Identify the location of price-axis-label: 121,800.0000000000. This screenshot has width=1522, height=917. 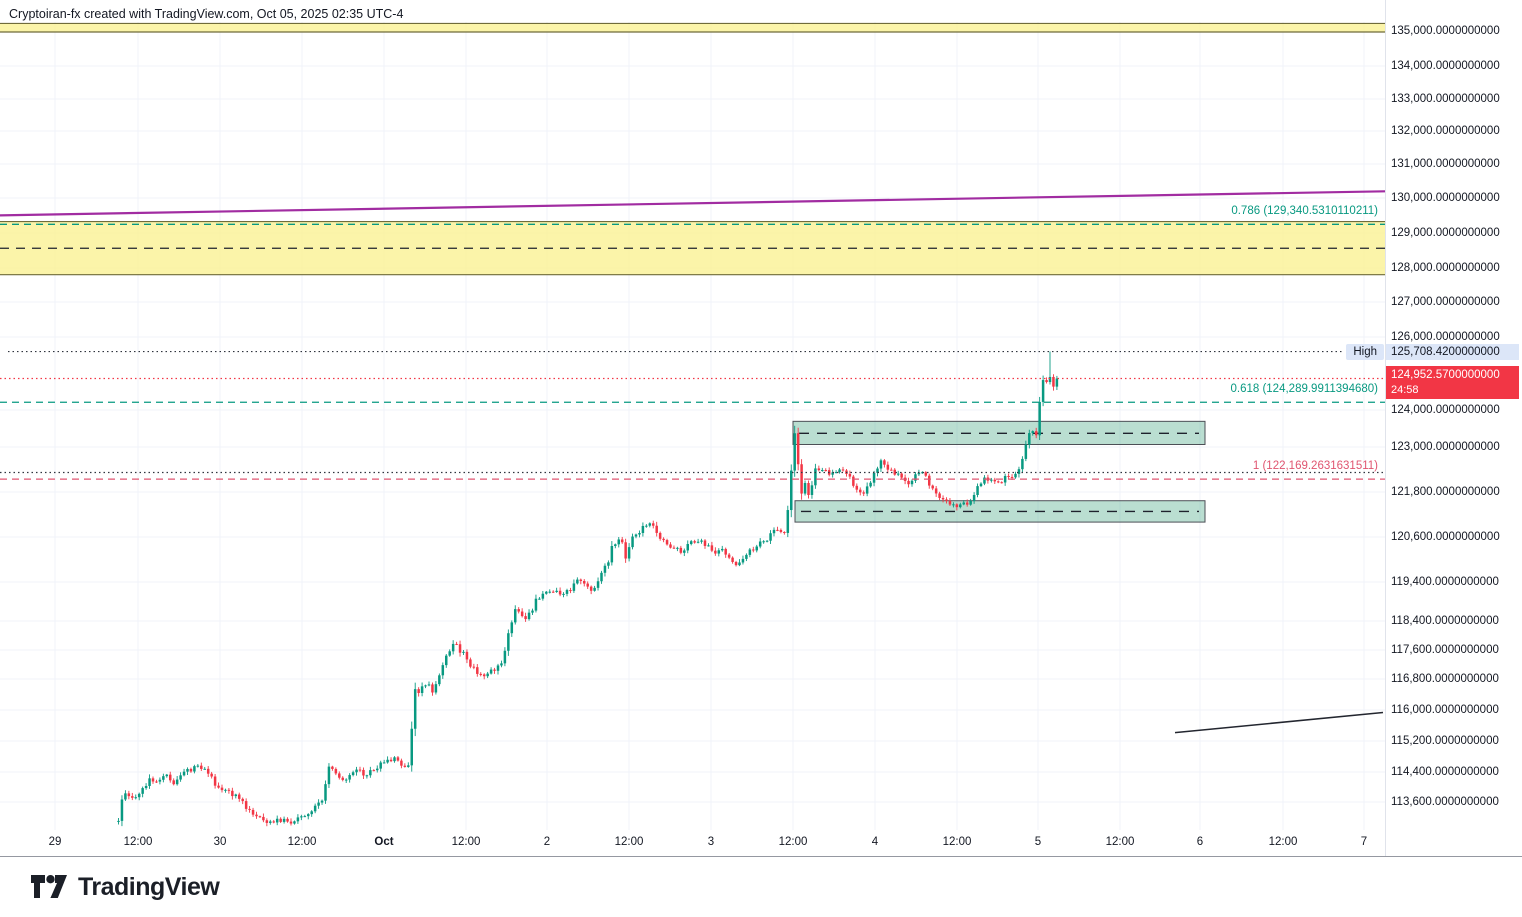
(1445, 492).